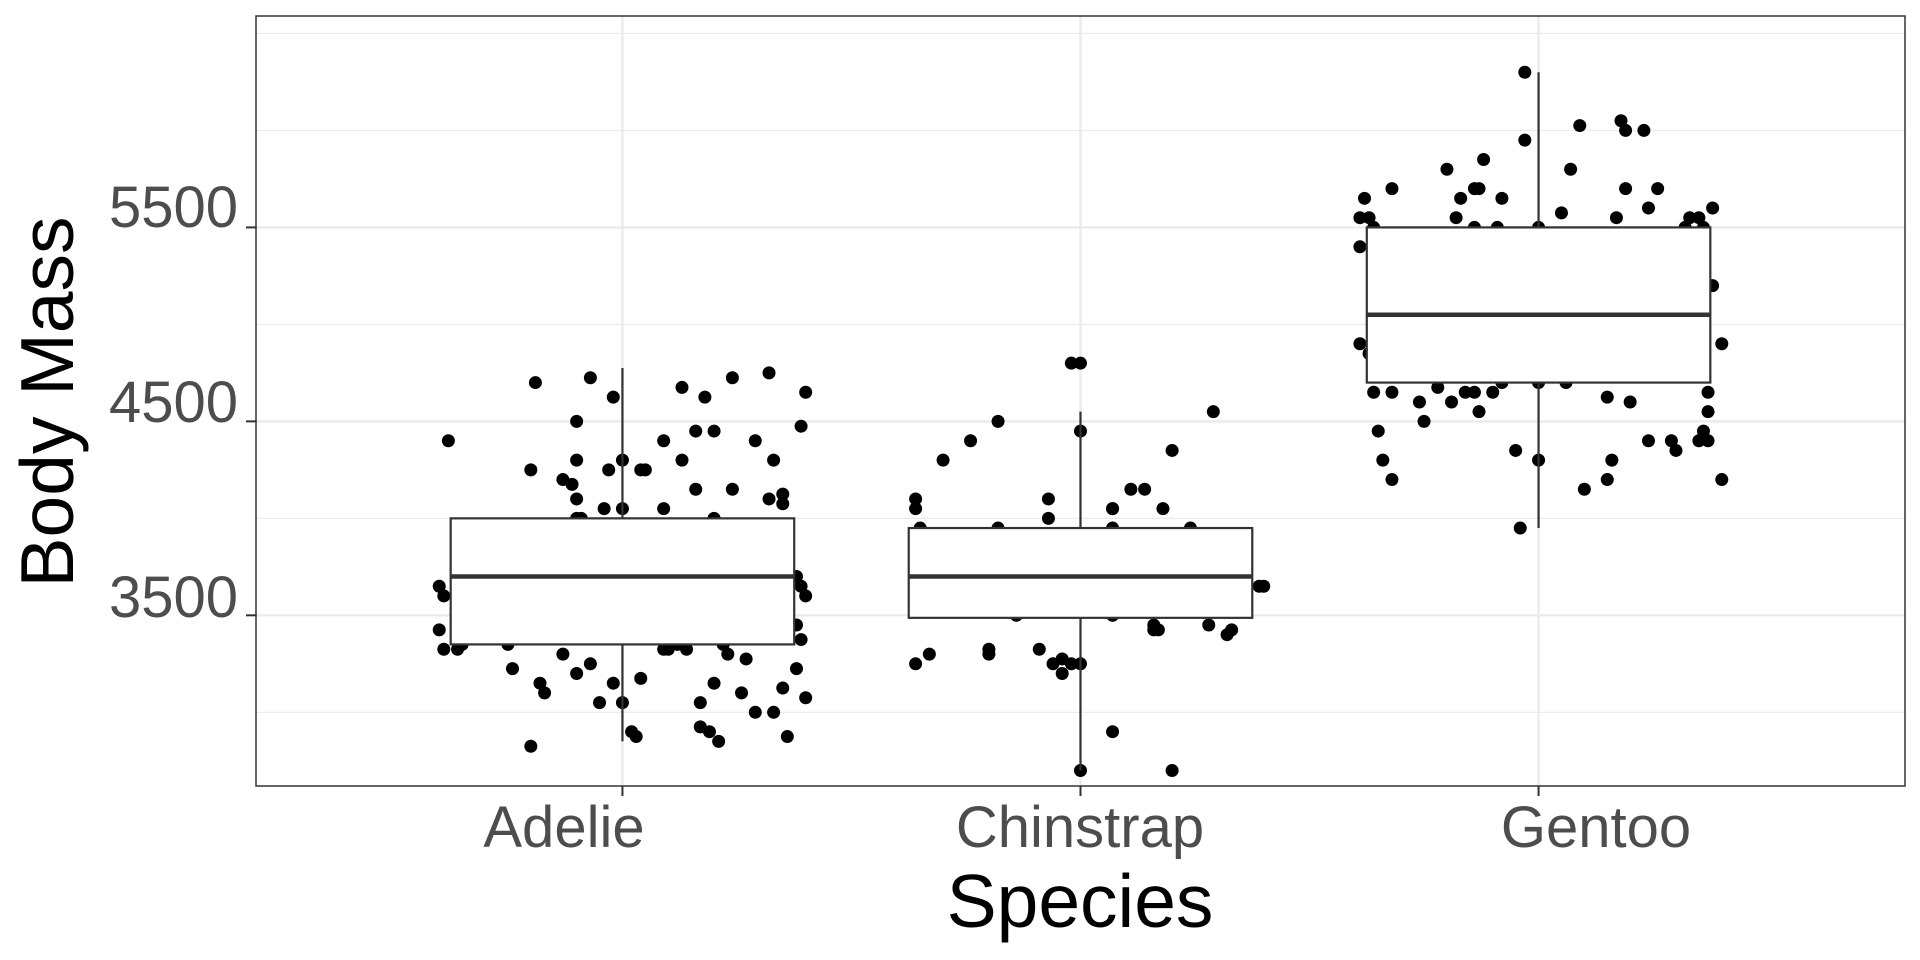 The height and width of the screenshot is (960, 1920). Describe the element at coordinates (1080, 827) in the screenshot. I see `x-tick-label: Chinstrap` at that location.